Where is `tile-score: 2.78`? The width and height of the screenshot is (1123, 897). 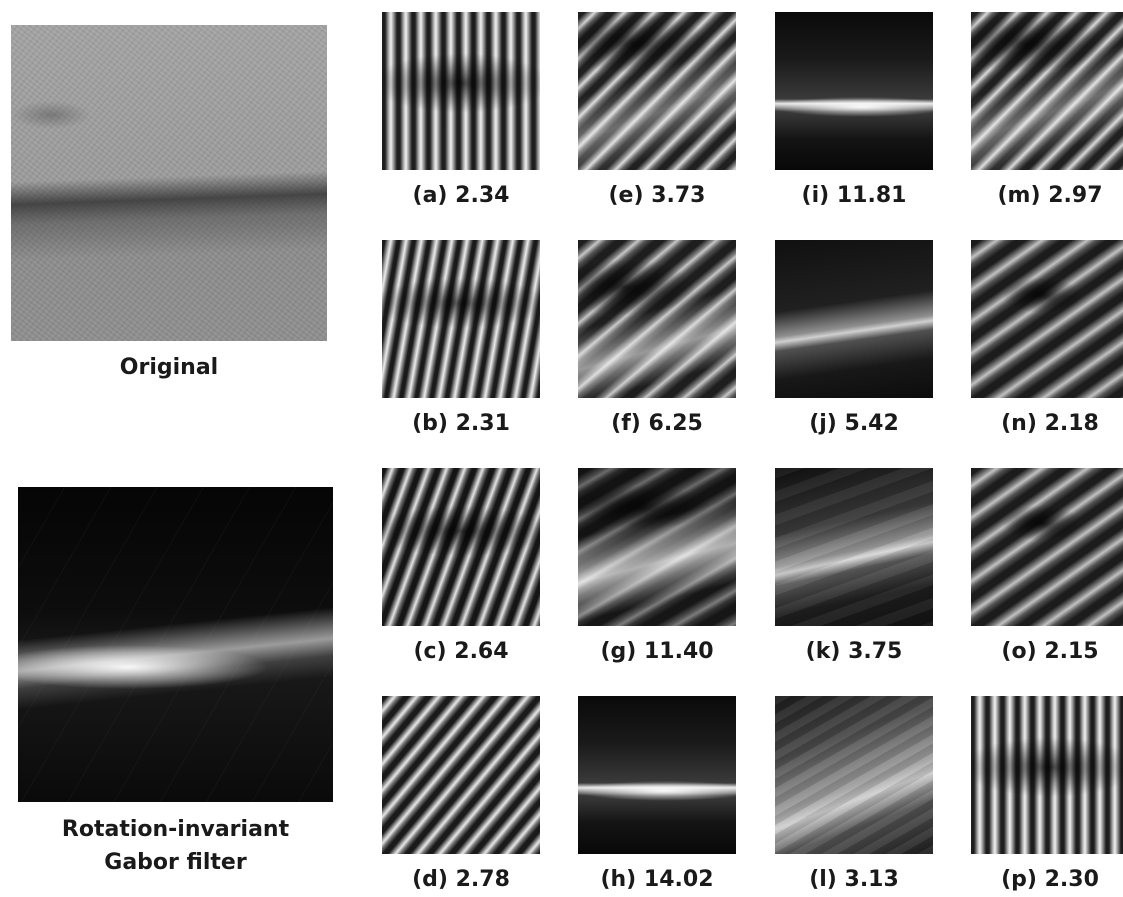 tile-score: 2.78 is located at coordinates (482, 879).